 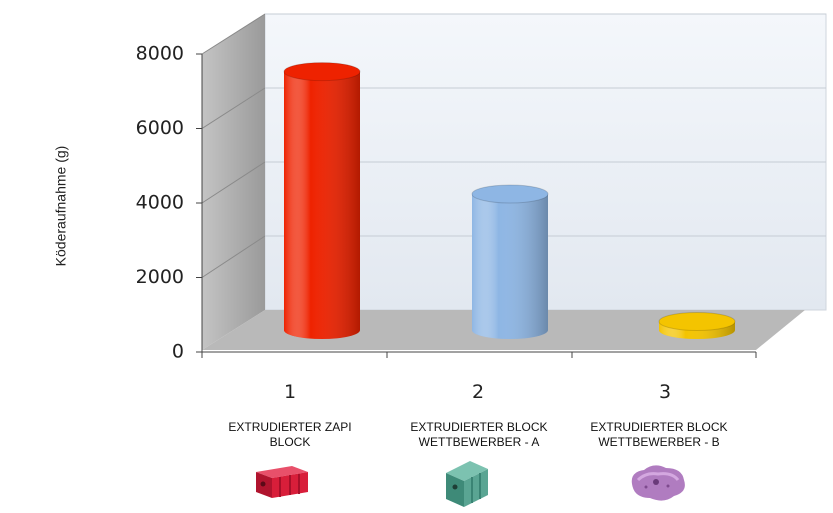 I want to click on category-caption-1: EXTRUDIERTER ZAPI BLOCK, so click(x=290, y=435).